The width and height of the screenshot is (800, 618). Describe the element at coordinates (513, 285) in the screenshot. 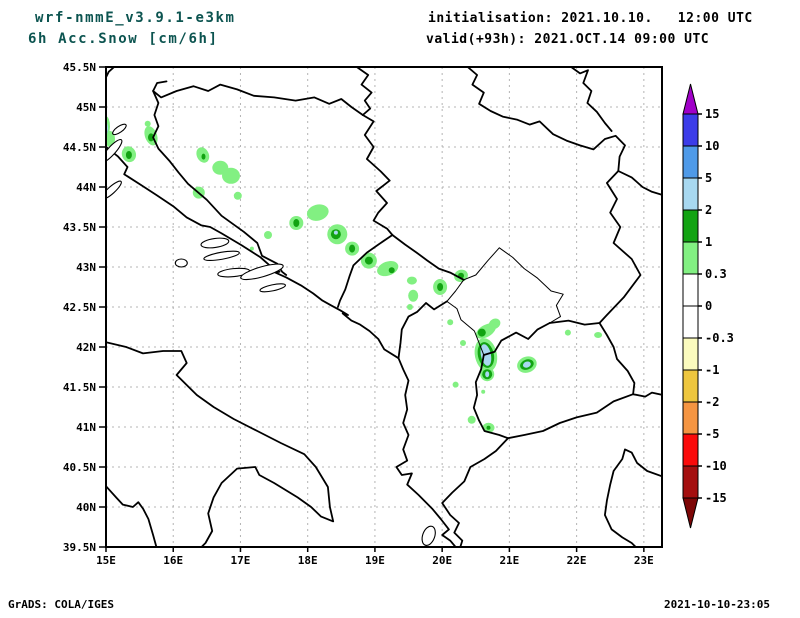

I see `border-kosovo-northeast` at that location.